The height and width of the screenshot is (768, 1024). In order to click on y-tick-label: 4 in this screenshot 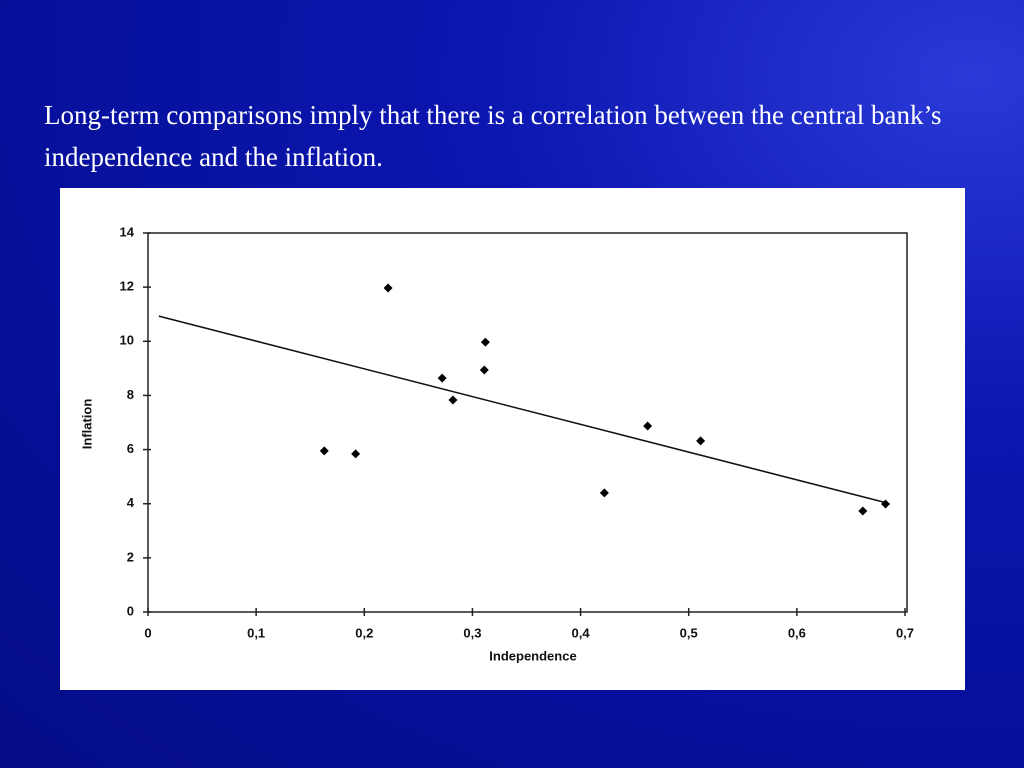, I will do `click(131, 502)`.